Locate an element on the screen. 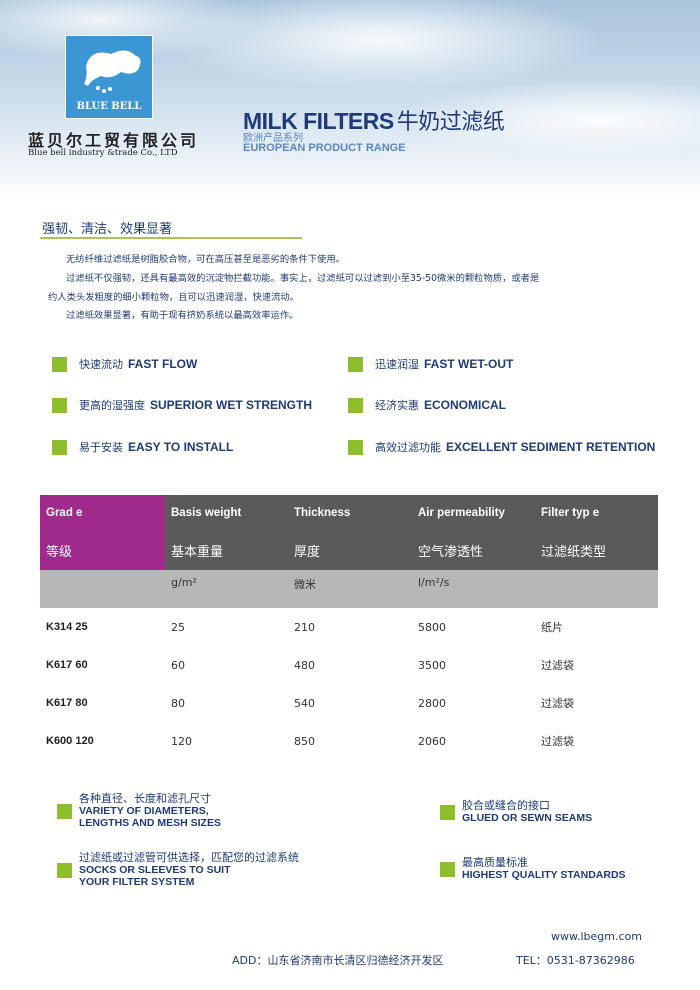 This screenshot has width=700, height=990. subtitle-cn: 欧洲产品系列 is located at coordinates (273, 138).